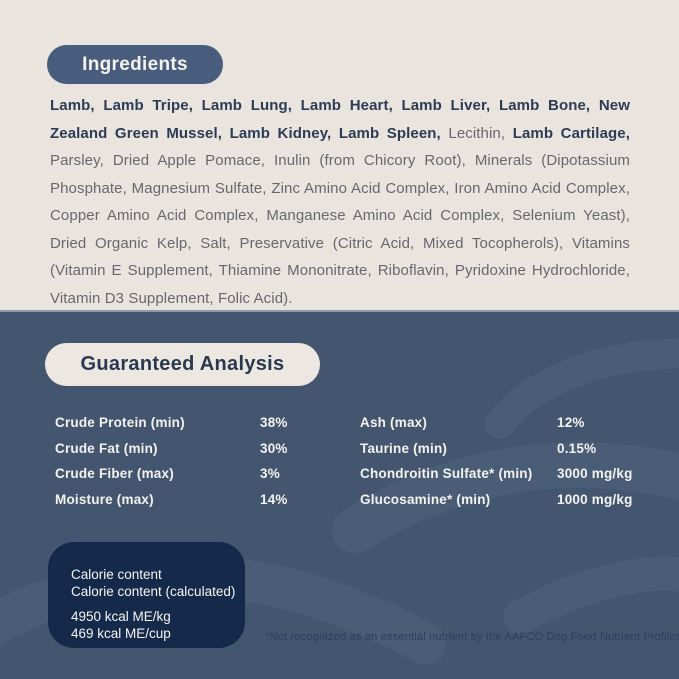  Describe the element at coordinates (577, 448) in the screenshot. I see `nutrient-value: 0.15%` at that location.